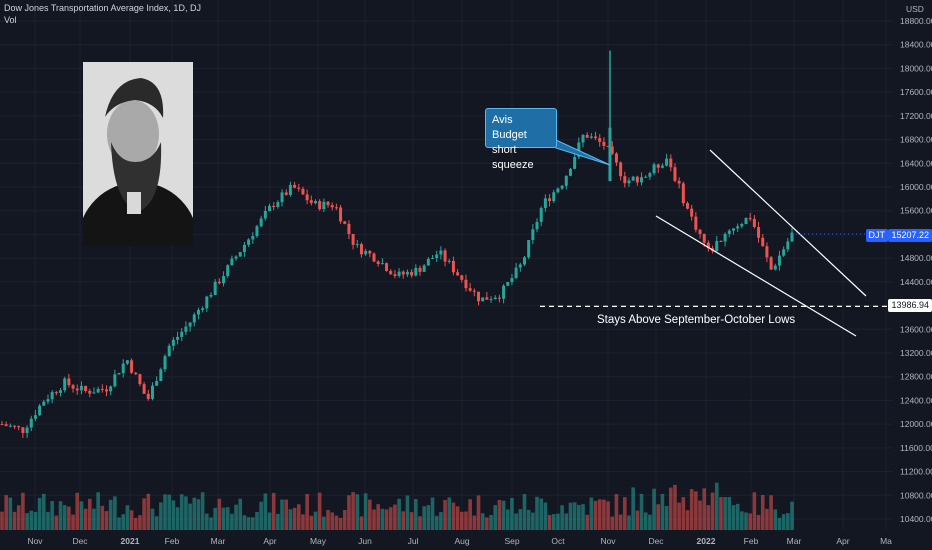 The height and width of the screenshot is (550, 932). What do you see at coordinates (521, 139) in the screenshot?
I see `squeeze-callout: Avis Budget short squeeze` at bounding box center [521, 139].